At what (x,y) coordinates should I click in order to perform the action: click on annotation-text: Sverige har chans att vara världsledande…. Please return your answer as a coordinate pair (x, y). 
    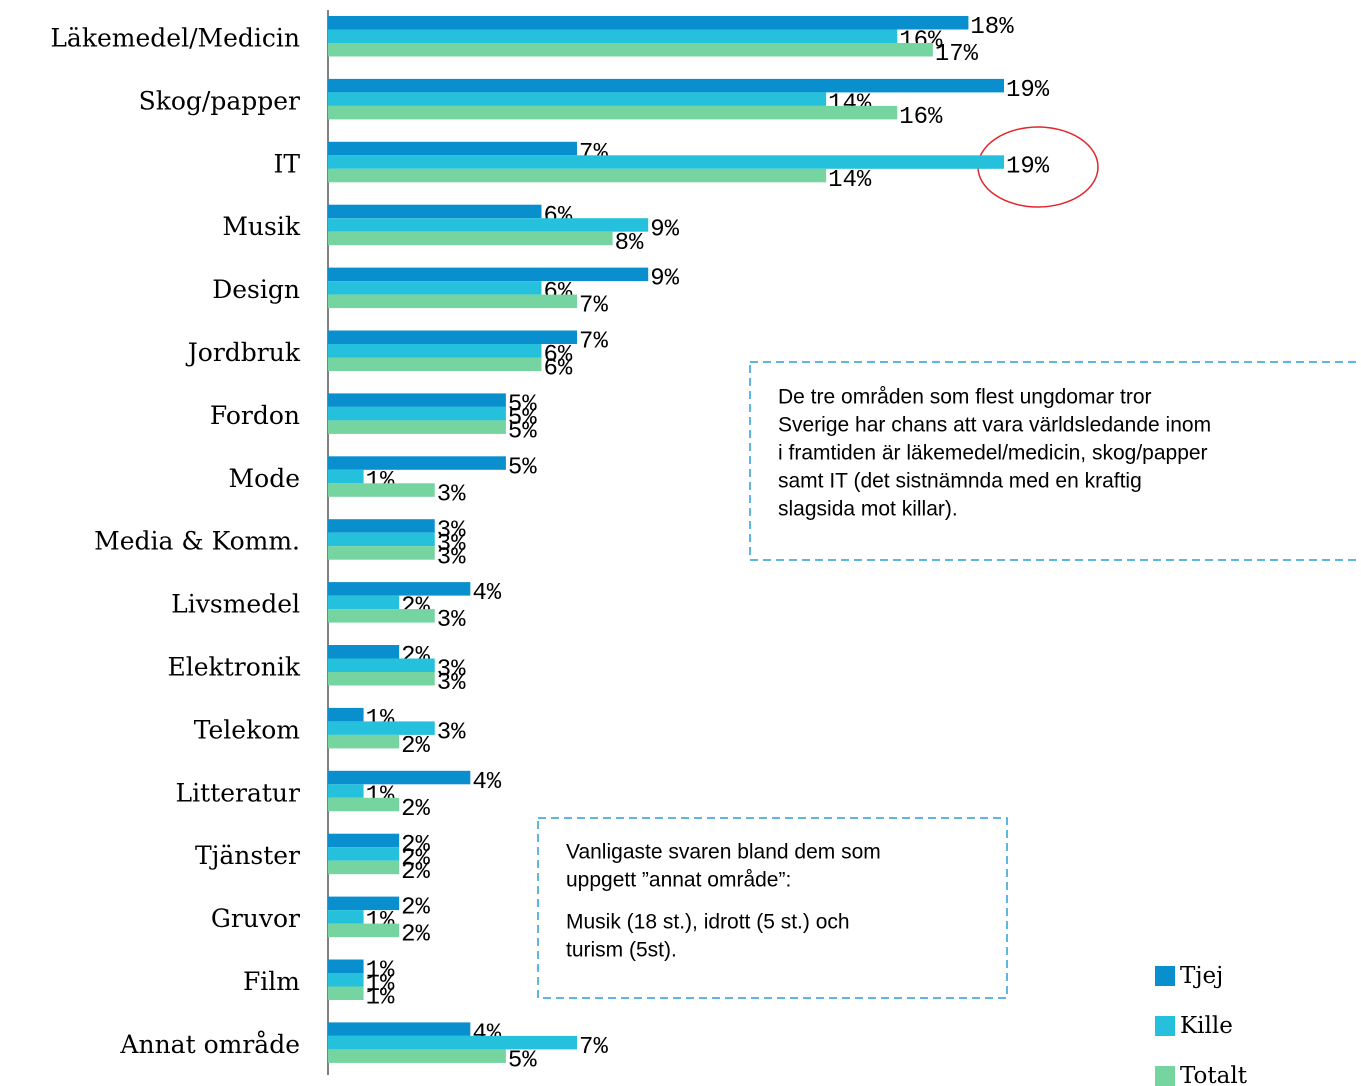
    Looking at the image, I should click on (994, 425).